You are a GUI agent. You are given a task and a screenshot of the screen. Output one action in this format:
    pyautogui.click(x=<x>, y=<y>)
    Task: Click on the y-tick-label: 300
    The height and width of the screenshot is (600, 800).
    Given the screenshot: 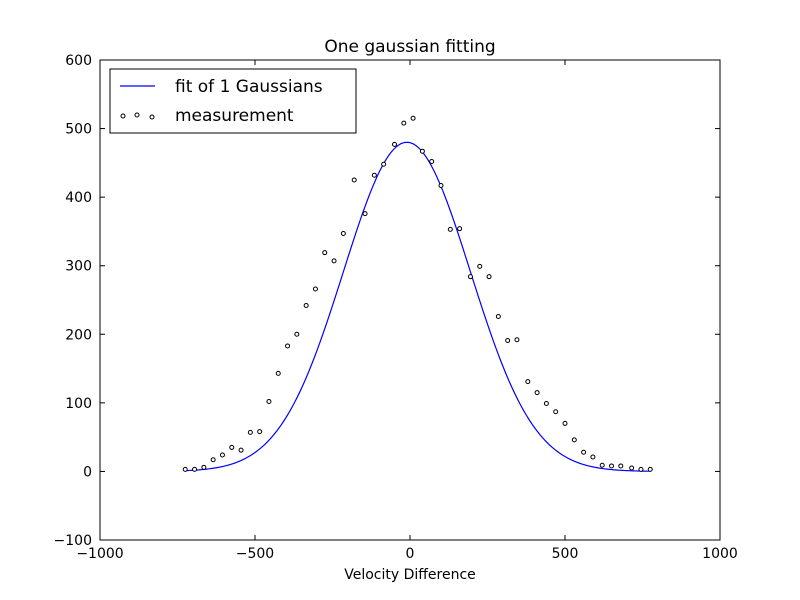 What is the action you would take?
    pyautogui.click(x=78, y=267)
    